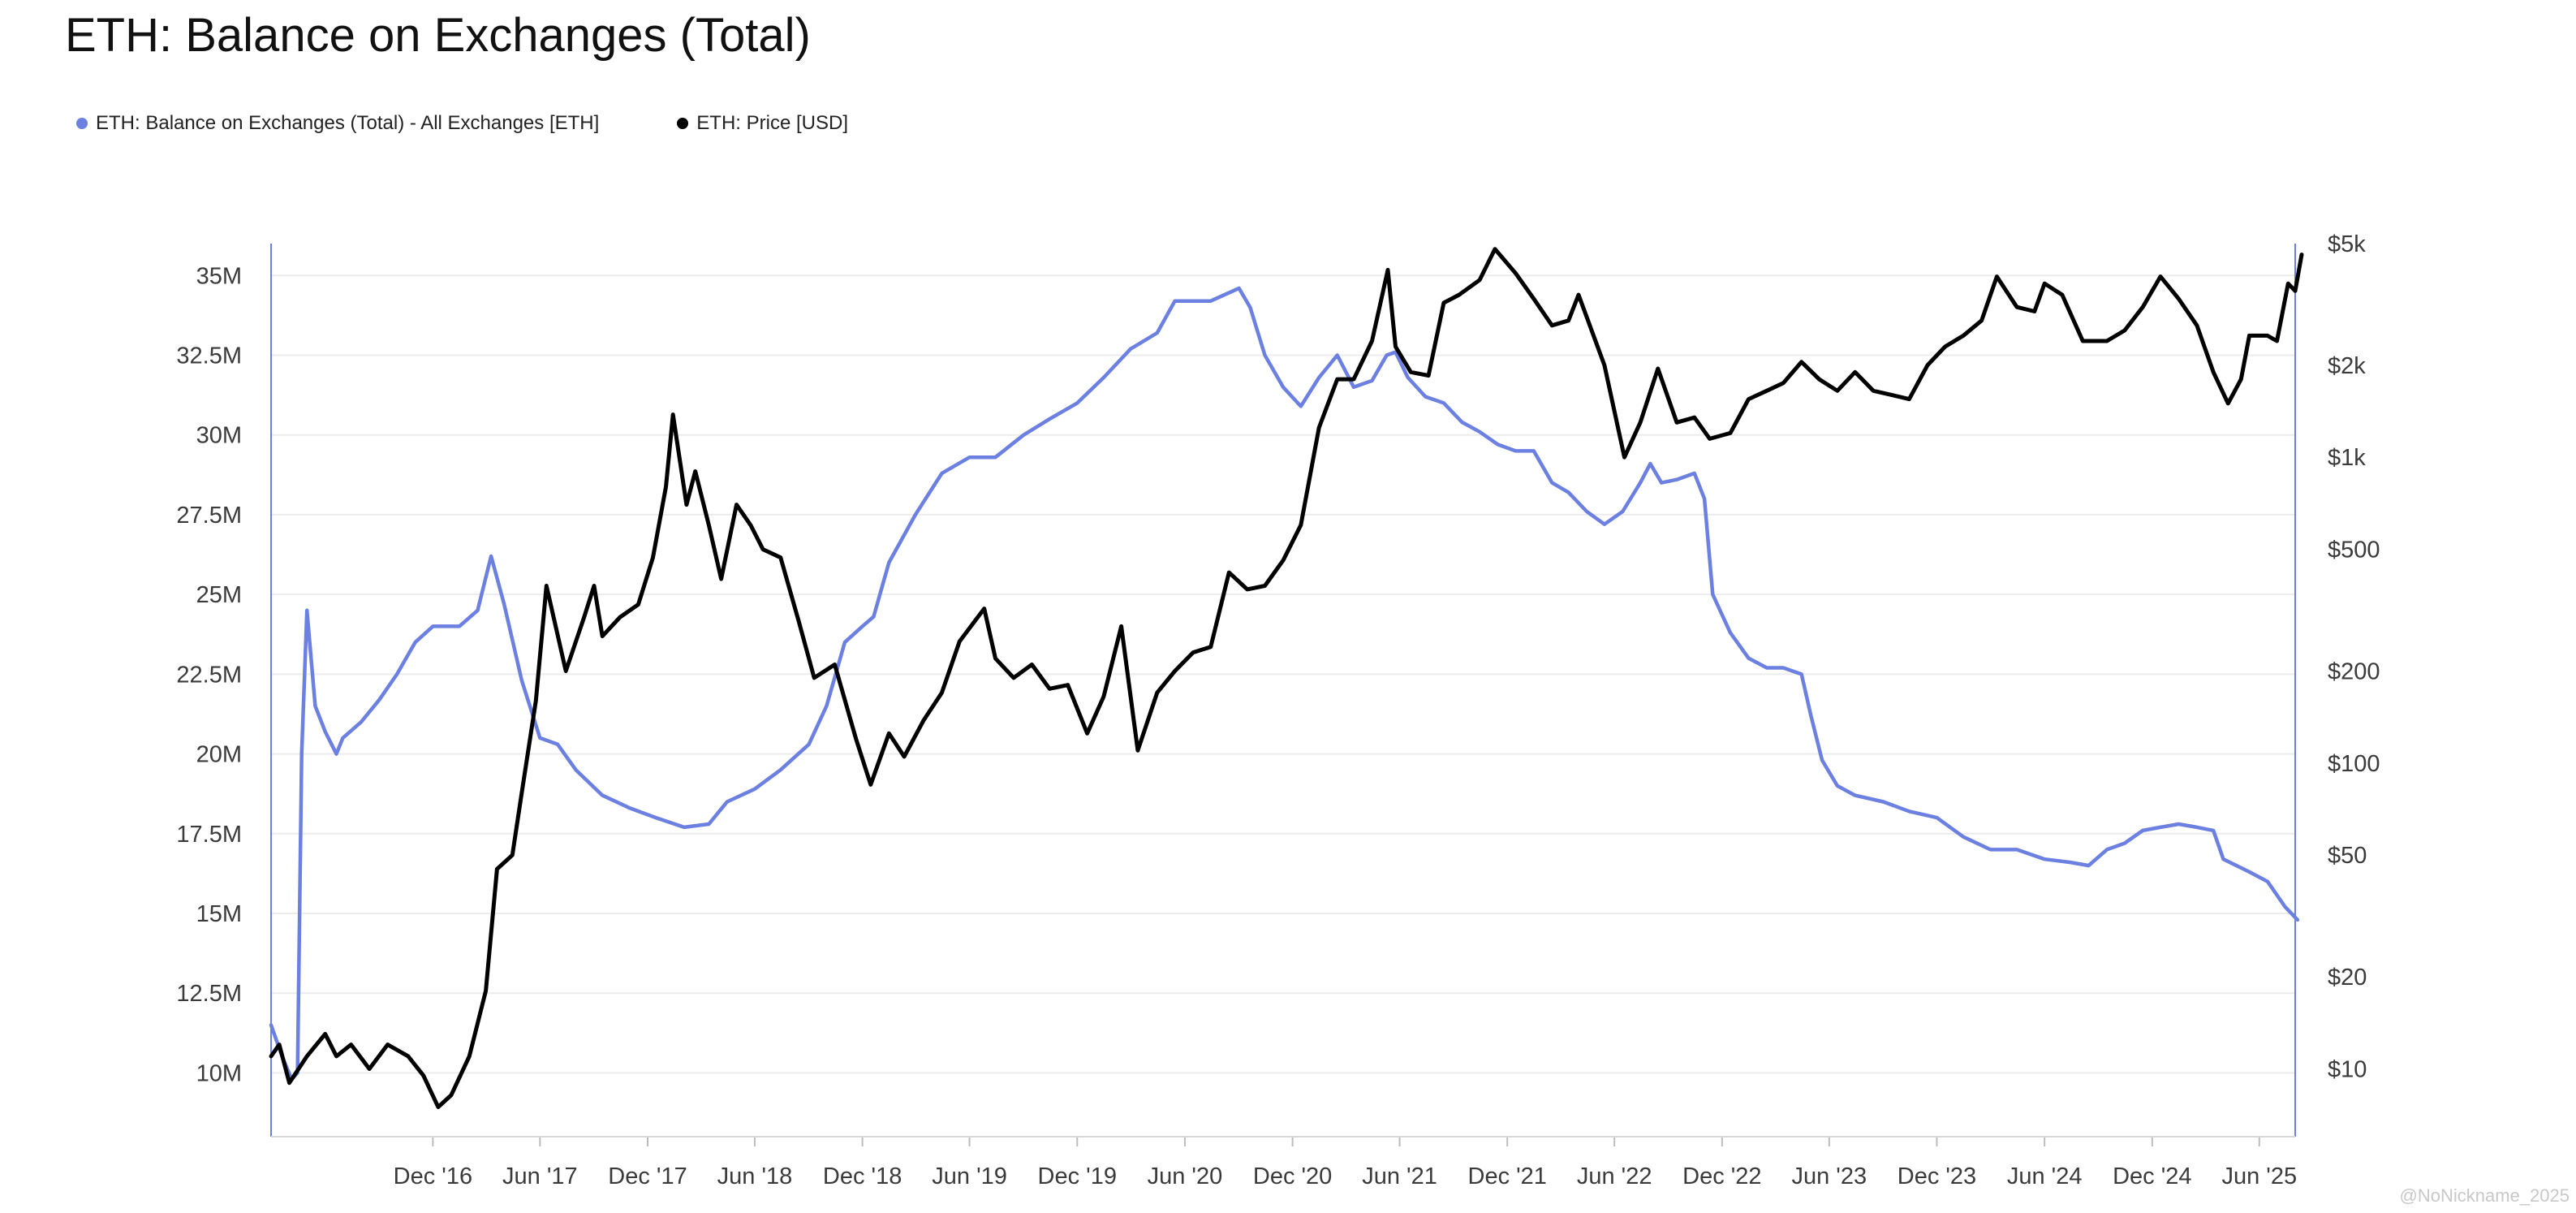 The width and height of the screenshot is (2576, 1213). Describe the element at coordinates (1615, 1176) in the screenshot. I see `x-tick-label: Jun '22` at that location.